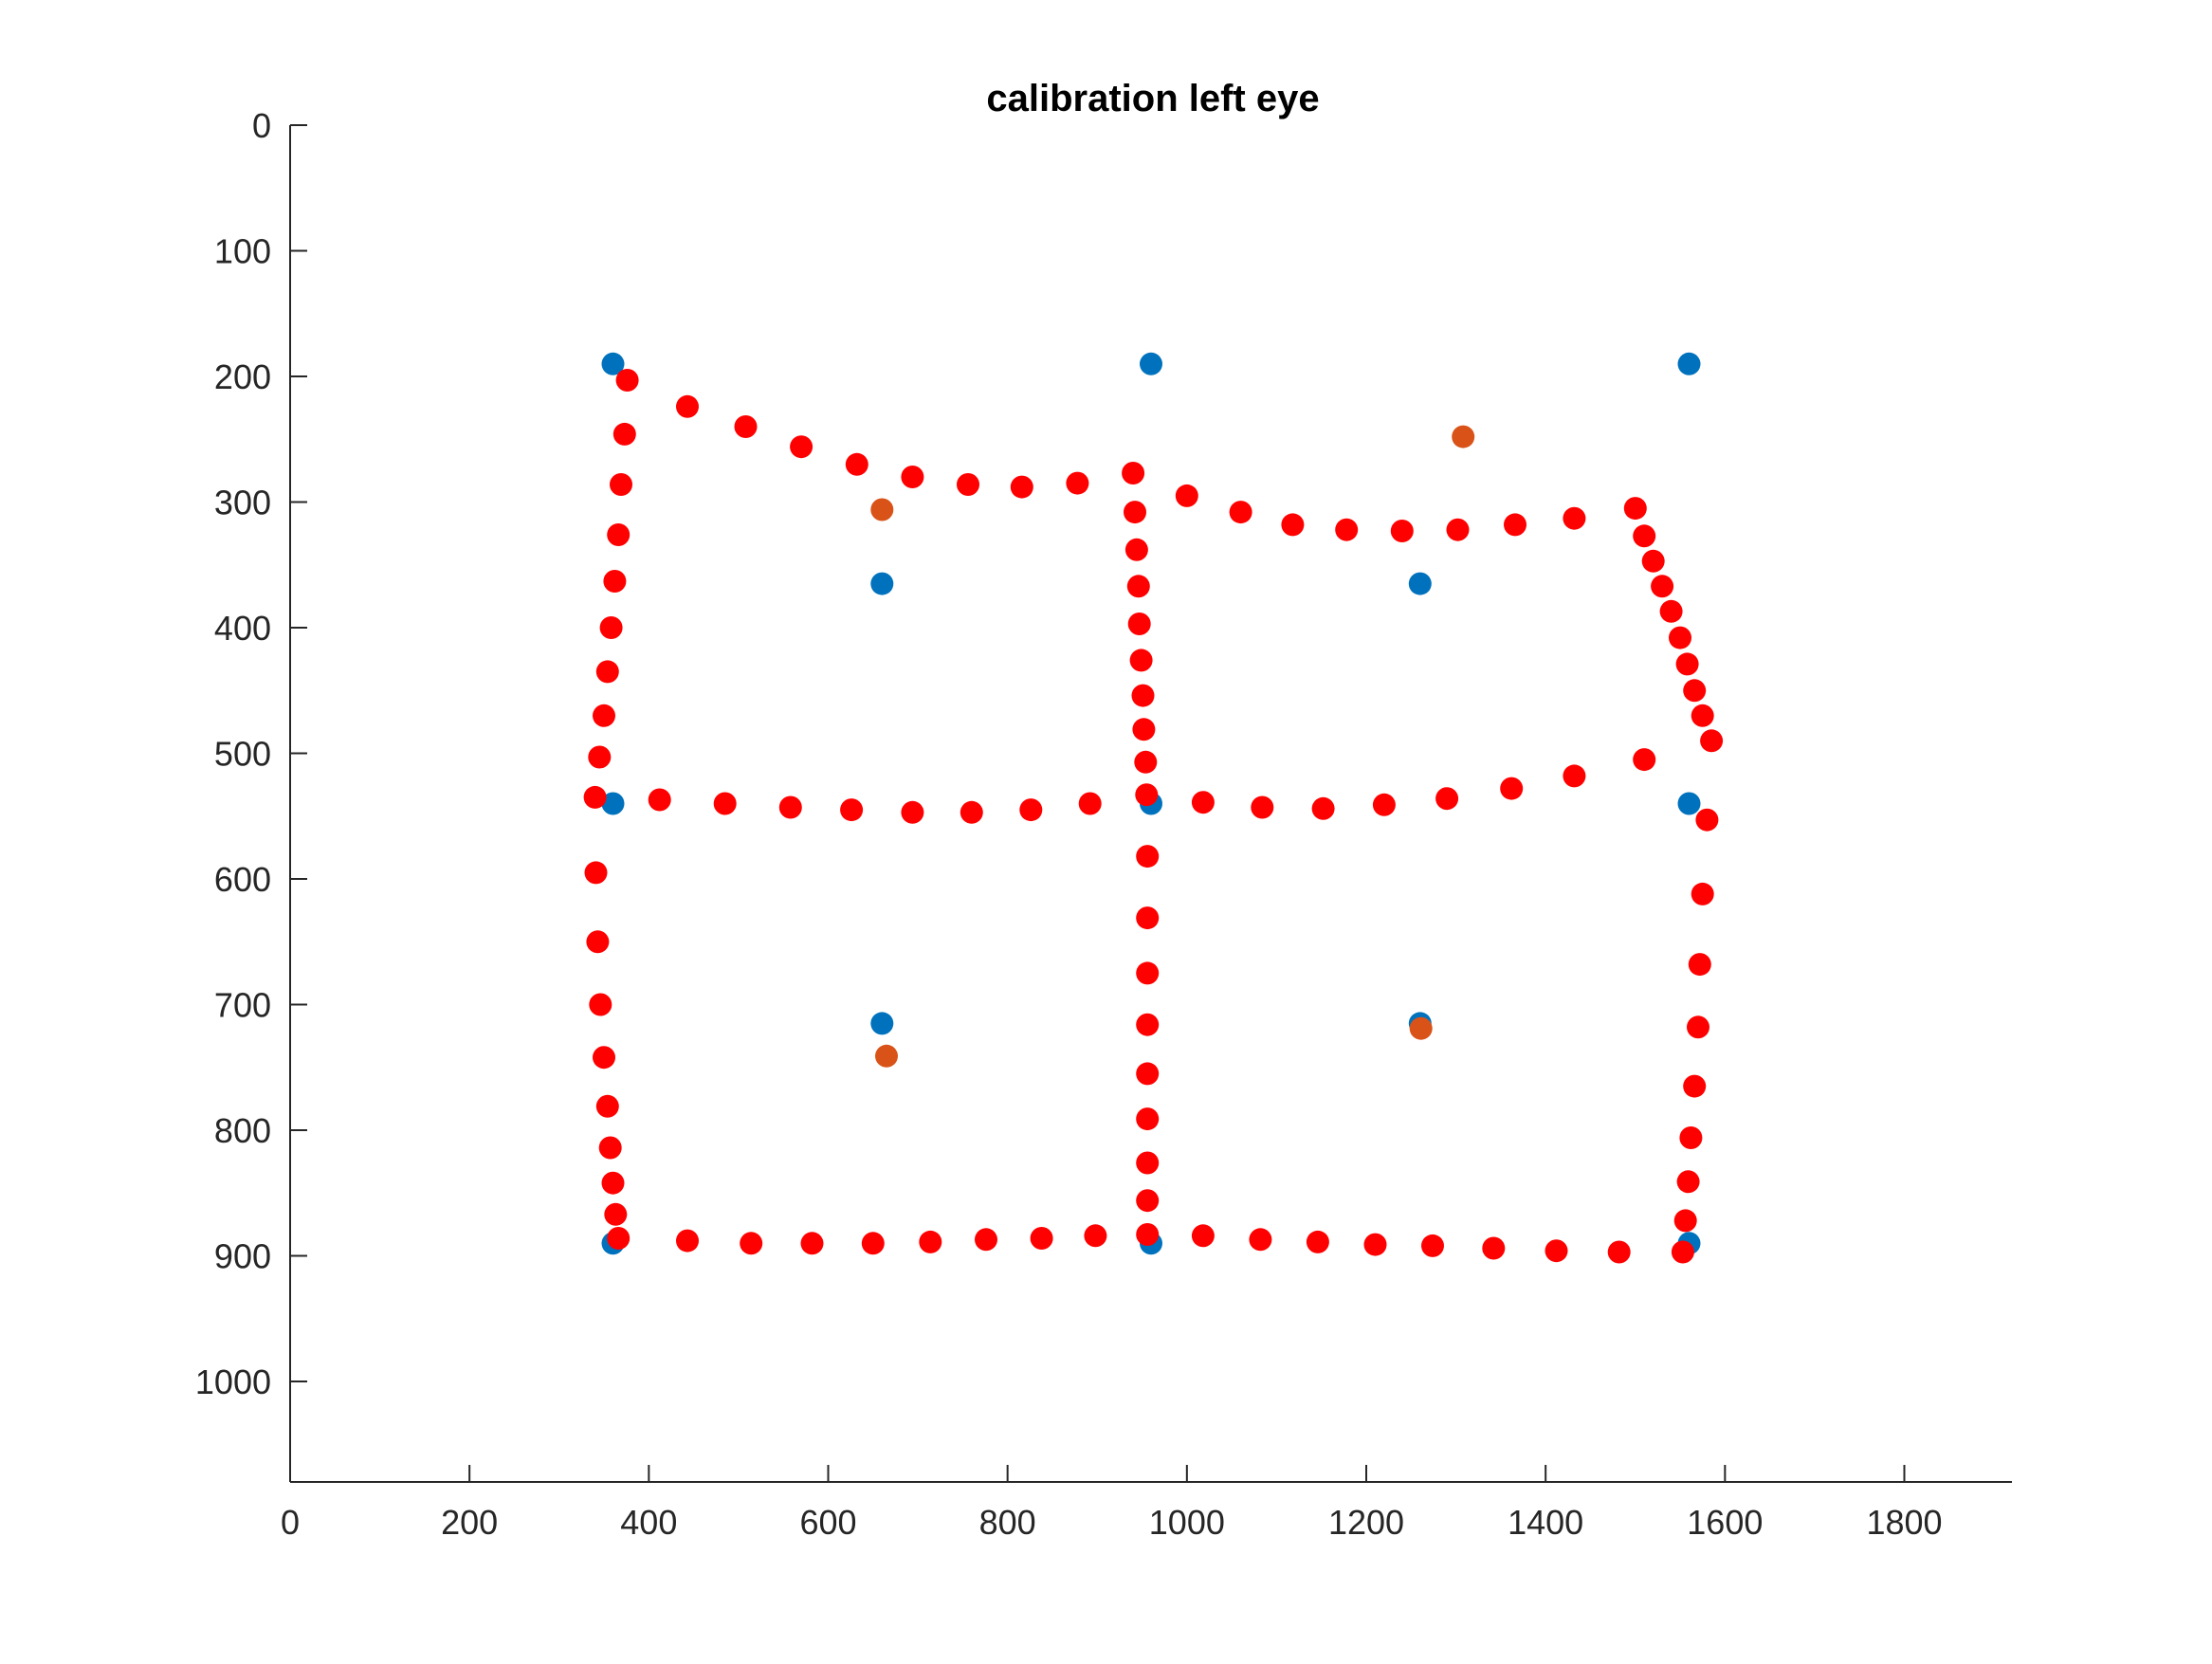 The height and width of the screenshot is (1664, 2212). Describe the element at coordinates (242, 1130) in the screenshot. I see `y-tick-label: 800` at that location.